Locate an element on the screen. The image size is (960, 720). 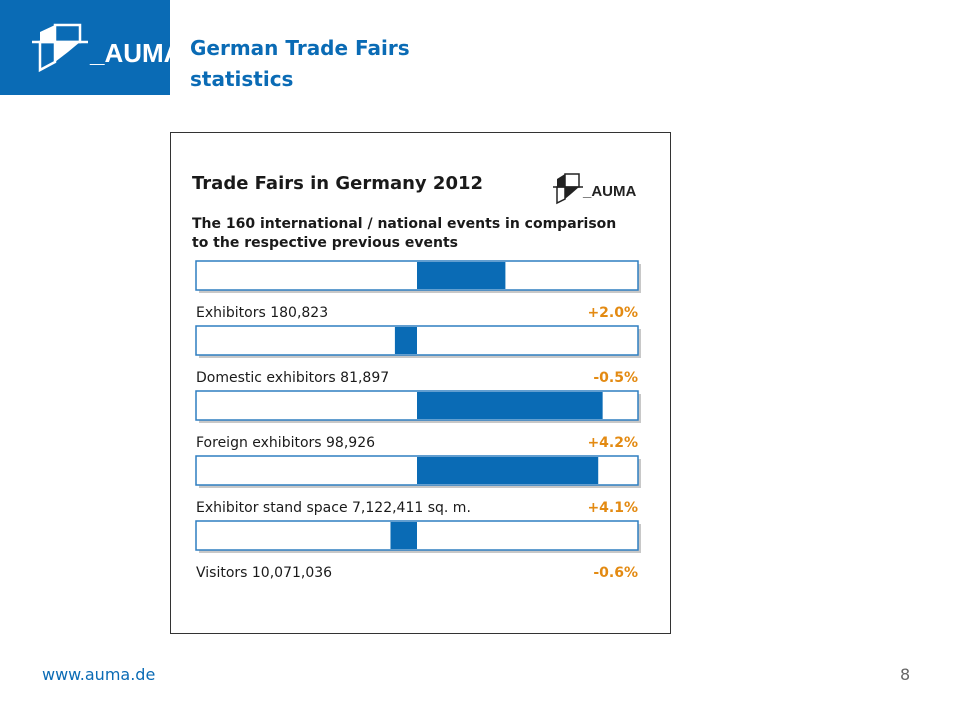
bar-value-label: +4.1% is located at coordinates (612, 508).